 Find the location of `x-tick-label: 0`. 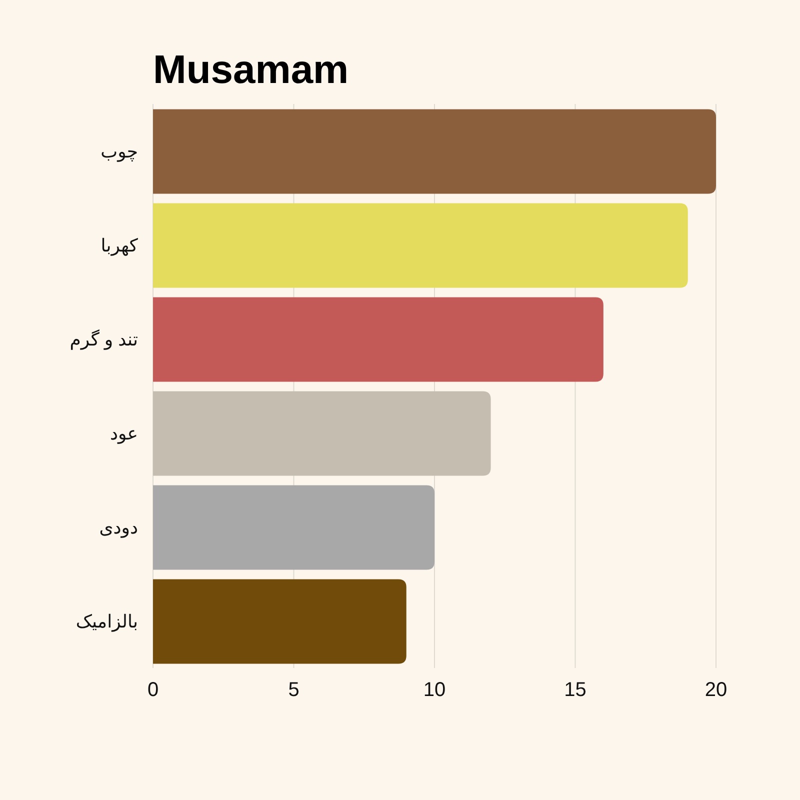

x-tick-label: 0 is located at coordinates (153, 690).